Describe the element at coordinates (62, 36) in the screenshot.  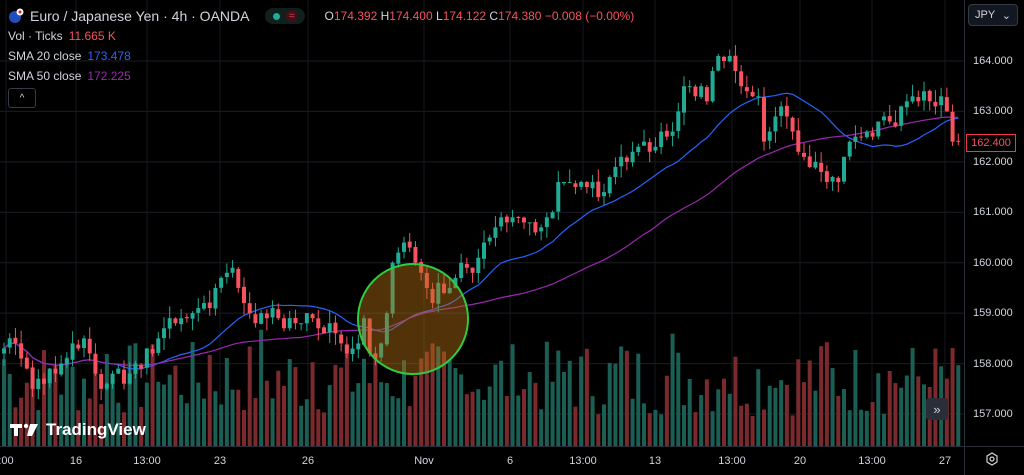
I see `indicator-volume: Vol · Ticks 11.665 K` at that location.